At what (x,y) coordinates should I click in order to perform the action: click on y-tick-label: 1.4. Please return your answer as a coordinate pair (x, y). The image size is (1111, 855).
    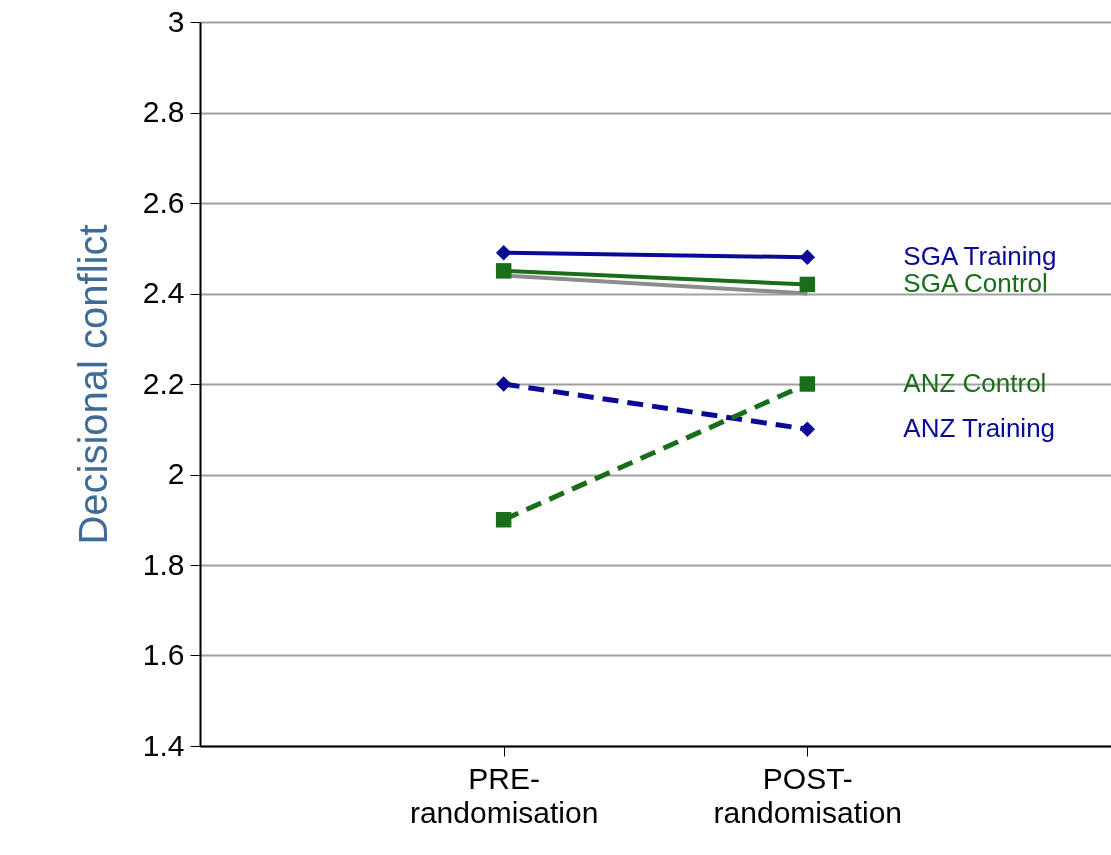
    Looking at the image, I should click on (163, 745).